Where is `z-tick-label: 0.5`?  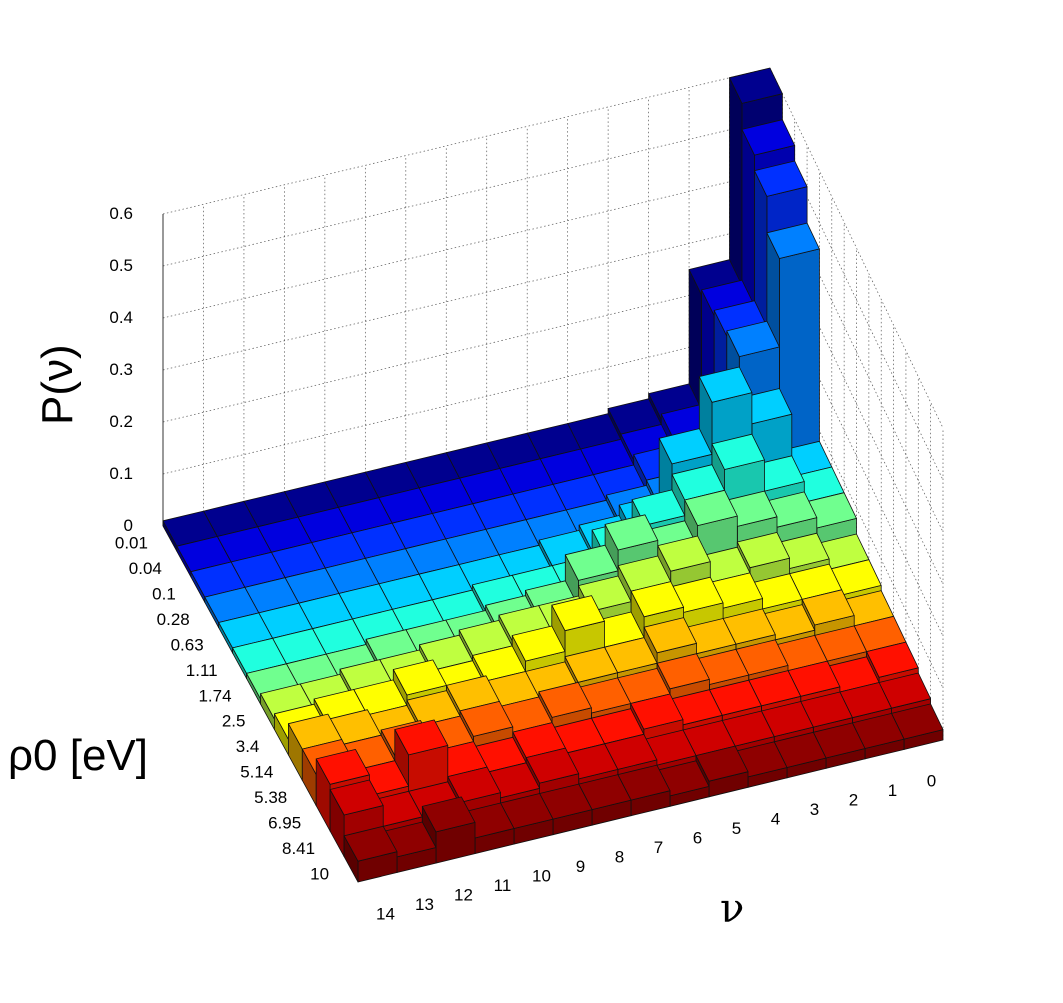
z-tick-label: 0.5 is located at coordinates (121, 265).